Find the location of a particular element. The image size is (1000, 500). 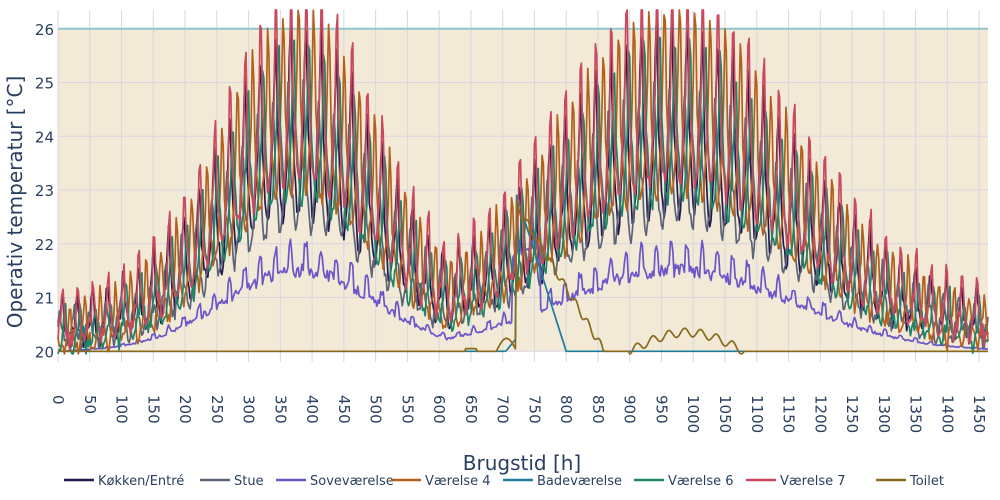

y-axis-ticks: 20 21 22 23 24 25 26 is located at coordinates (44, 191).